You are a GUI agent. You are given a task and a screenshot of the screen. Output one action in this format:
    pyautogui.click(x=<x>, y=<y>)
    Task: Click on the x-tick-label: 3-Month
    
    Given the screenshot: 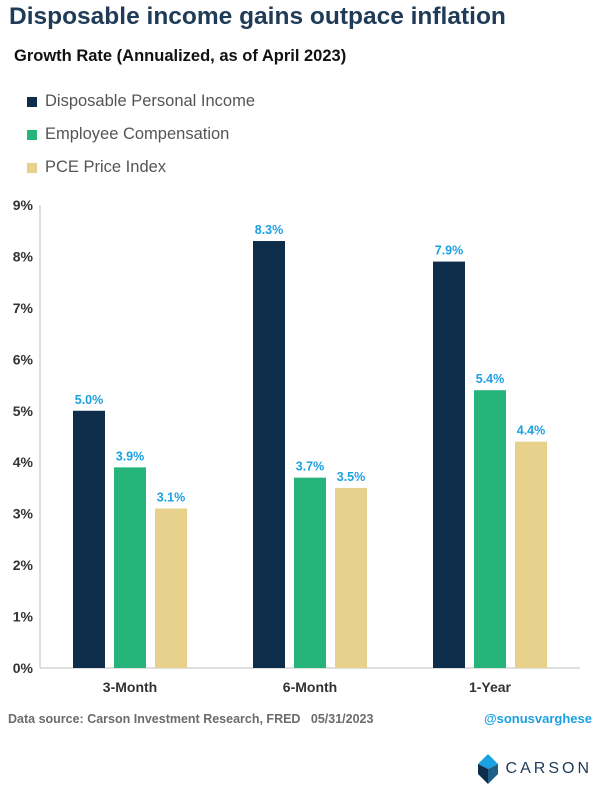 What is the action you would take?
    pyautogui.click(x=130, y=687)
    